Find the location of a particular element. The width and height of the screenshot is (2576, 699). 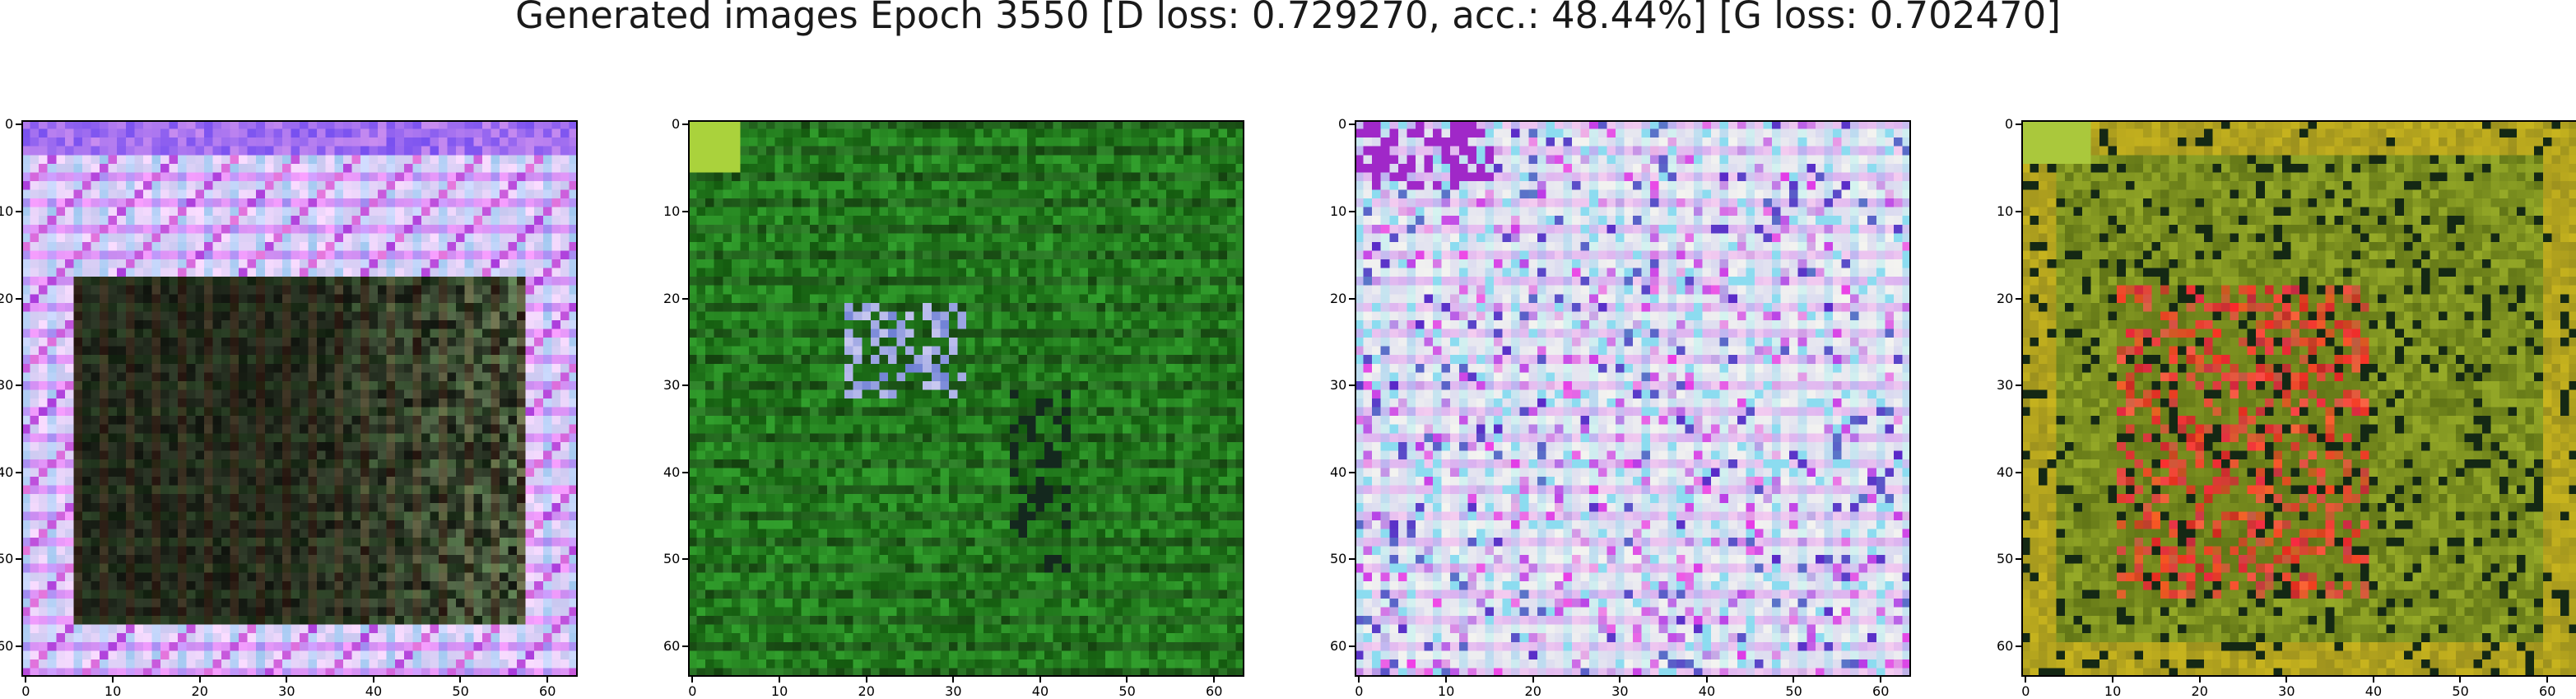

y-tick-label: 60 is located at coordinates (2005, 646).